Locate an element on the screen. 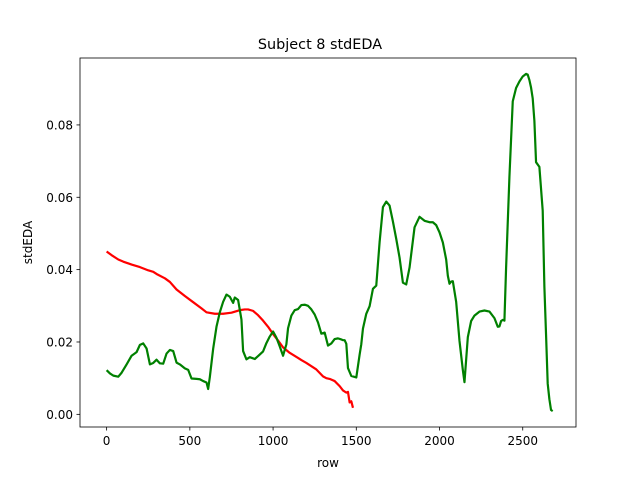  x-tick-label: 1500 is located at coordinates (356, 441).